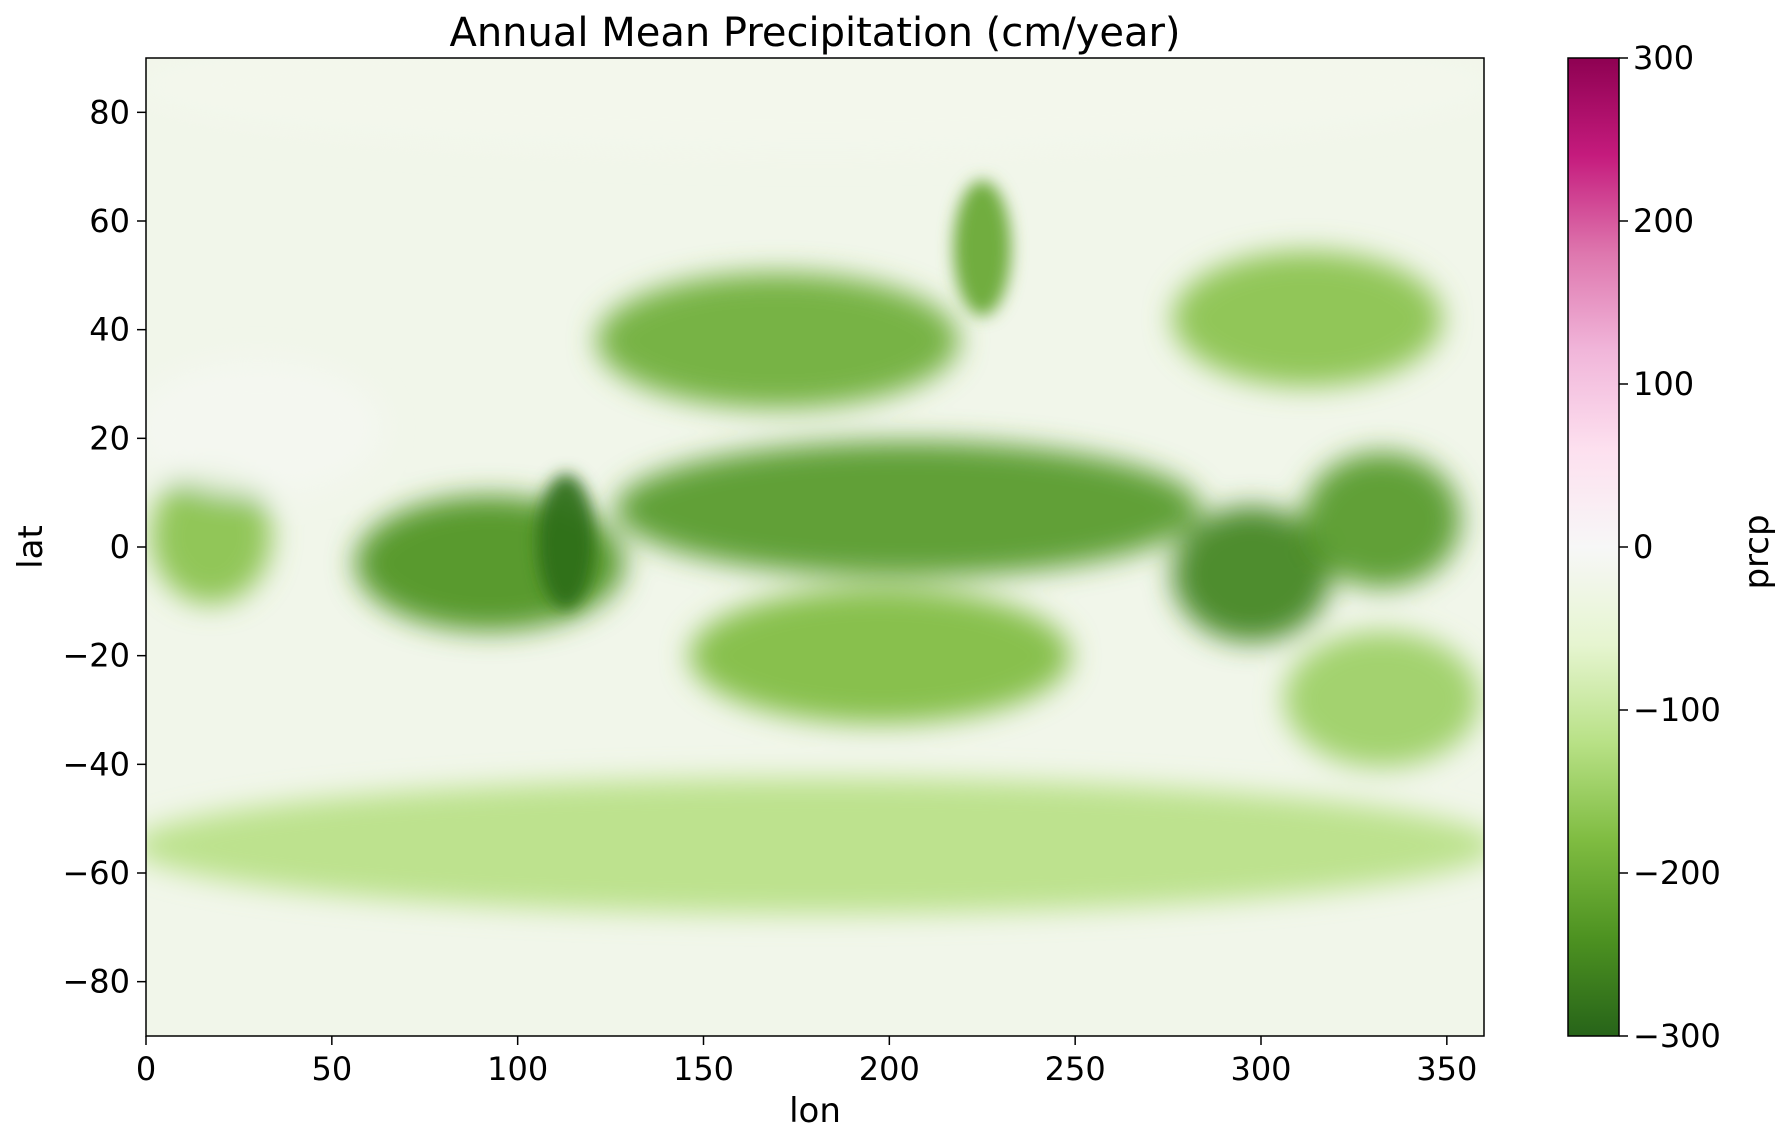 The height and width of the screenshot is (1147, 1787). What do you see at coordinates (778, 340) in the screenshot?
I see `heatmap-feature: North Pacific storm track` at bounding box center [778, 340].